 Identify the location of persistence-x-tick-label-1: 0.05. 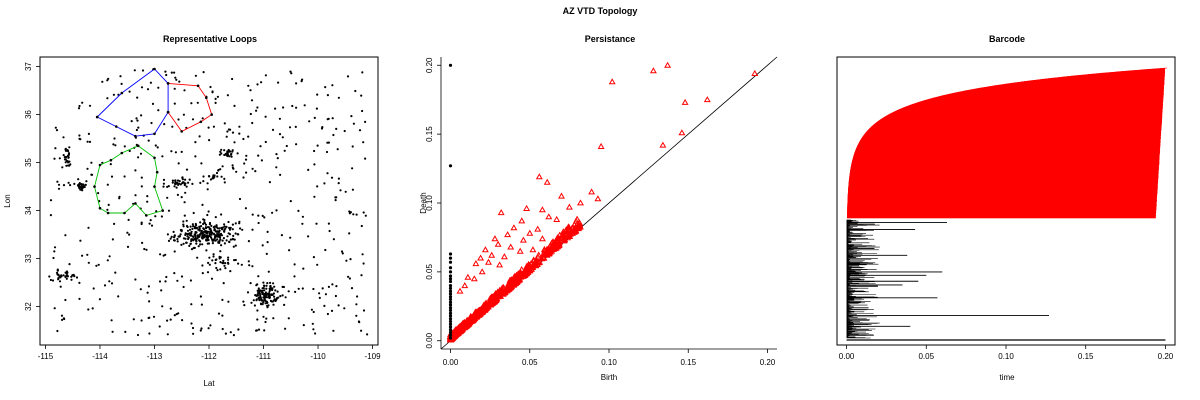
(530, 362).